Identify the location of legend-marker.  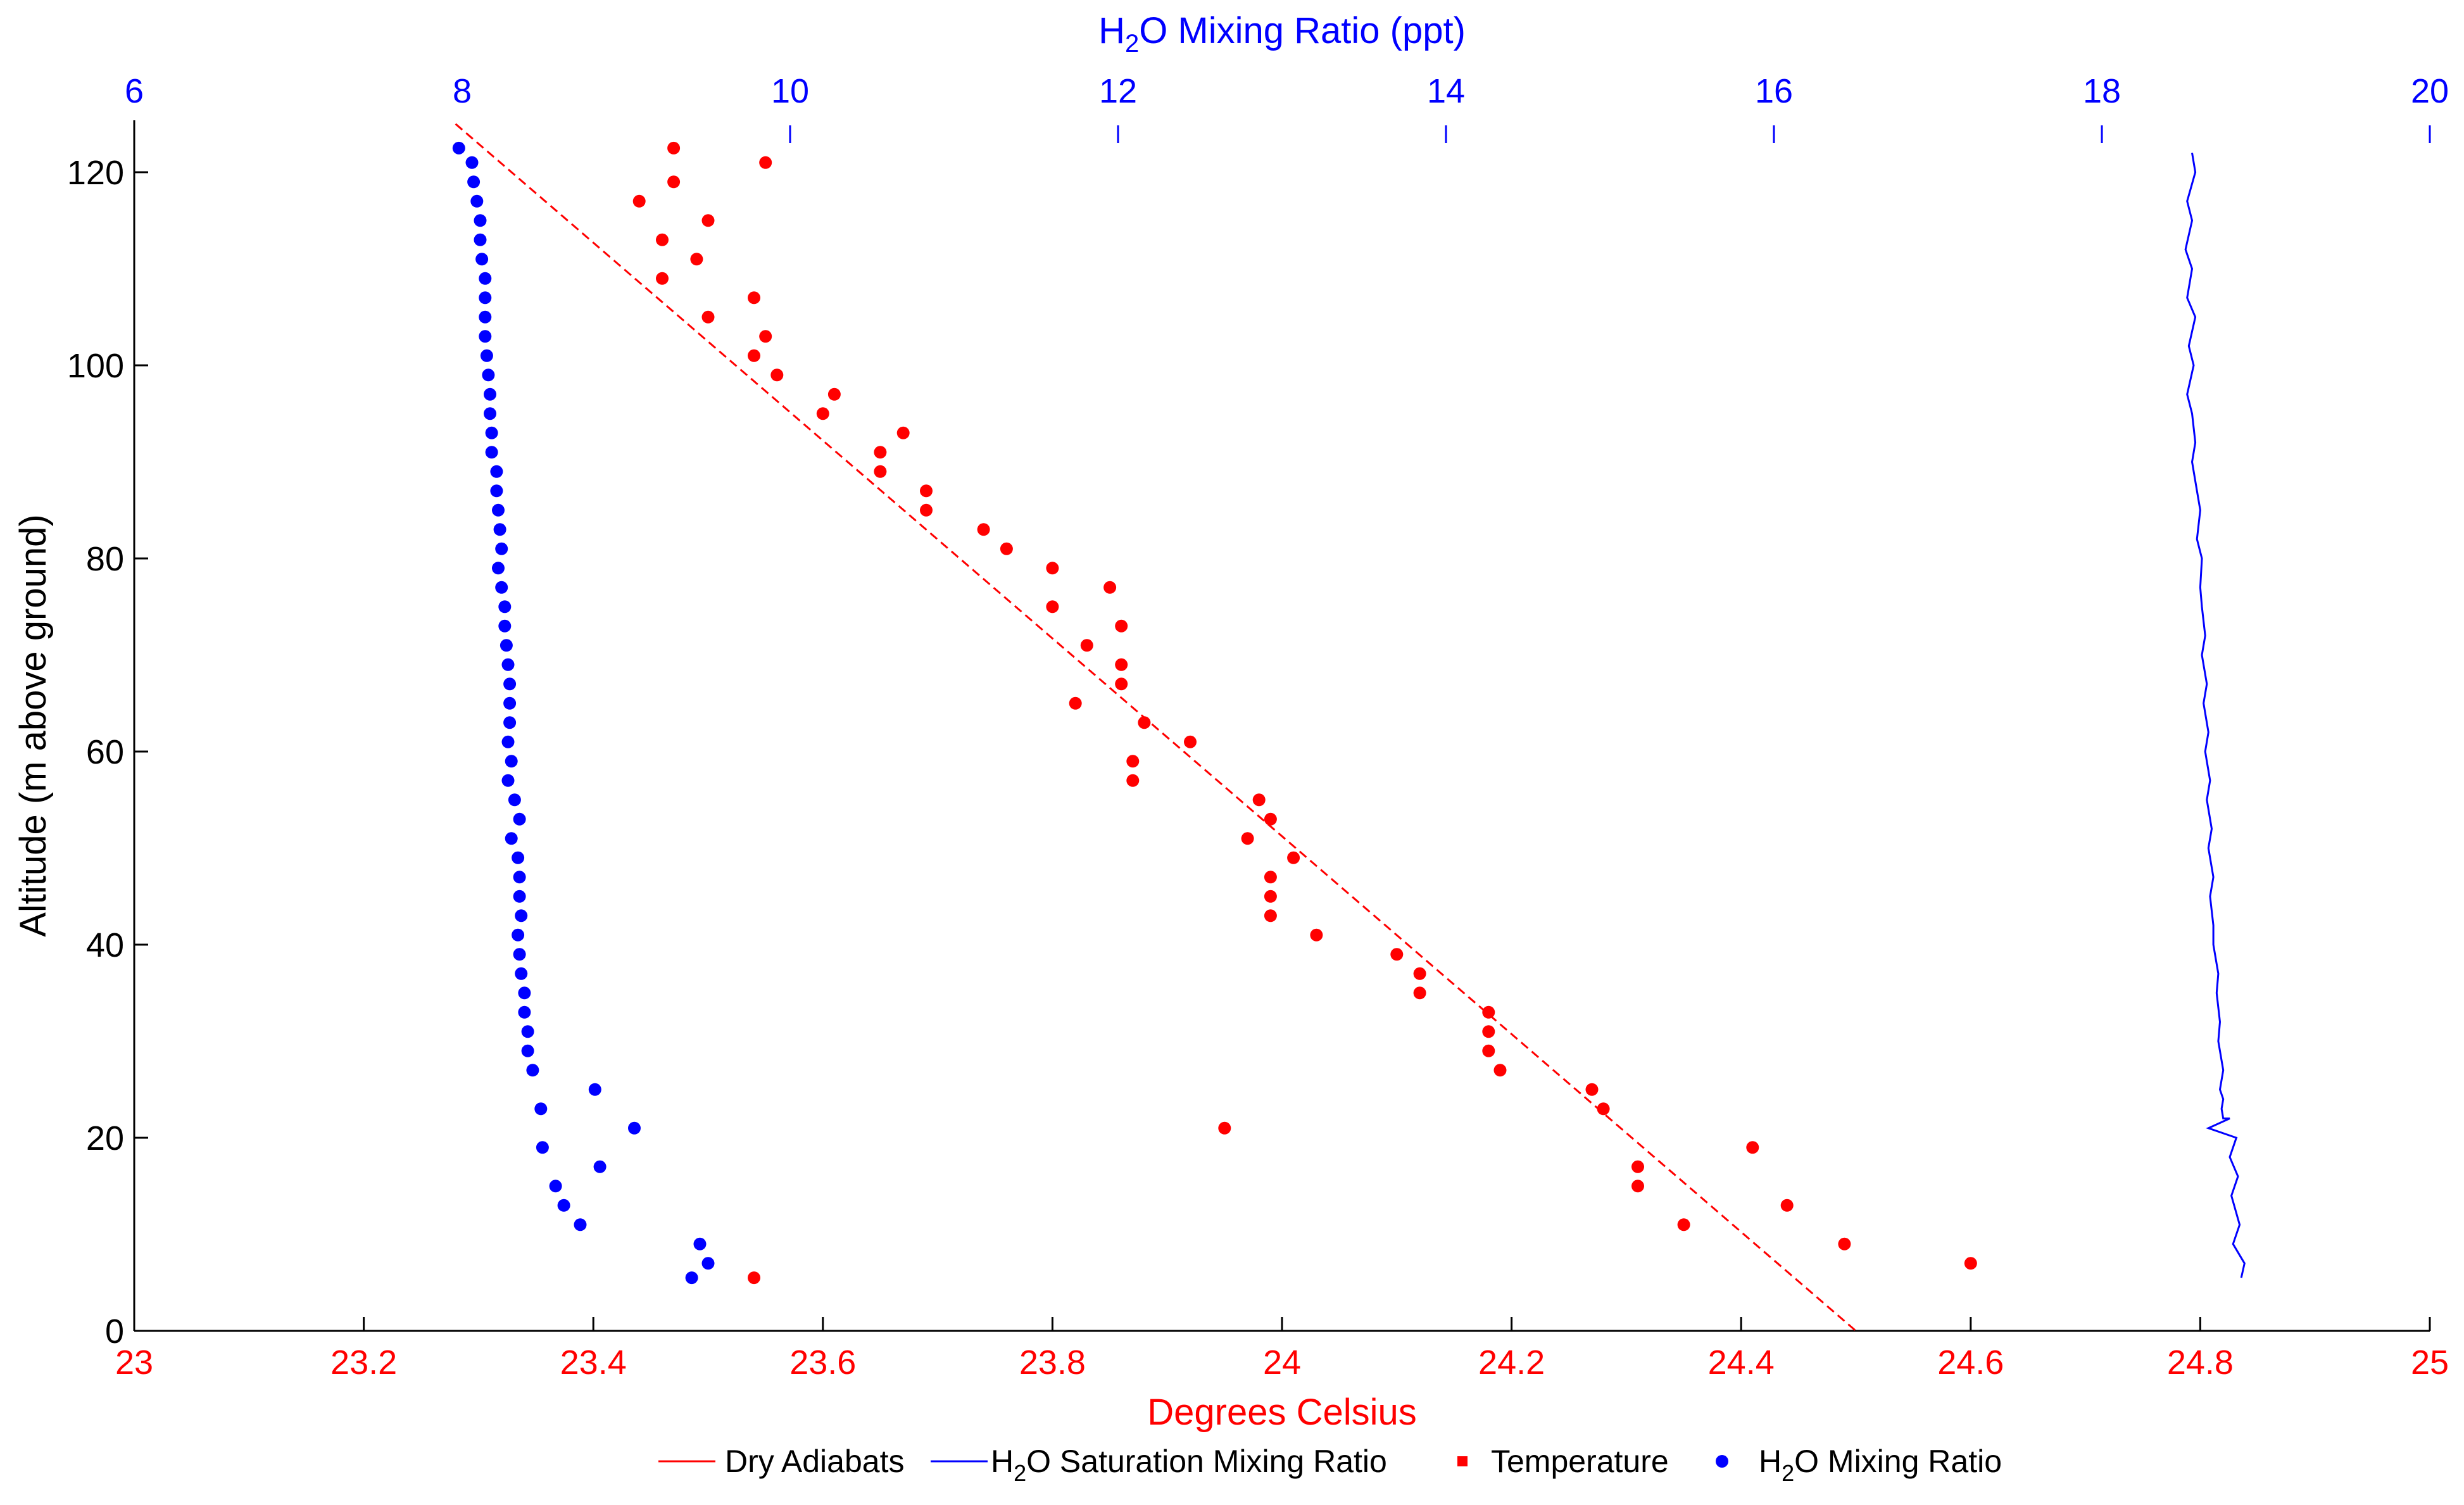
(1462, 1461).